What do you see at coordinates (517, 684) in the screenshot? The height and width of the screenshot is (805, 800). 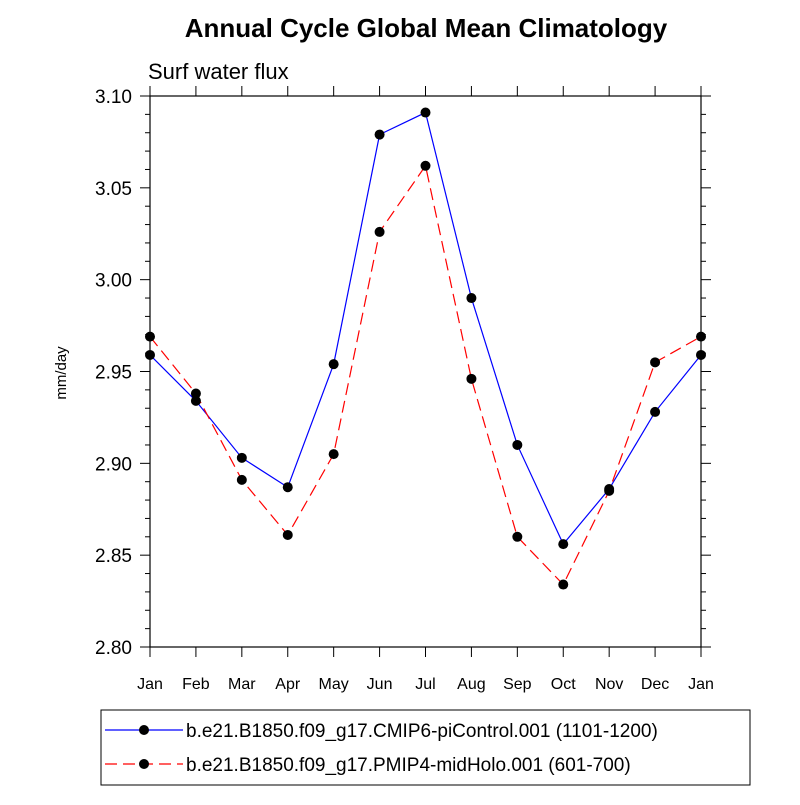 I see `x-tick-label: Sep` at bounding box center [517, 684].